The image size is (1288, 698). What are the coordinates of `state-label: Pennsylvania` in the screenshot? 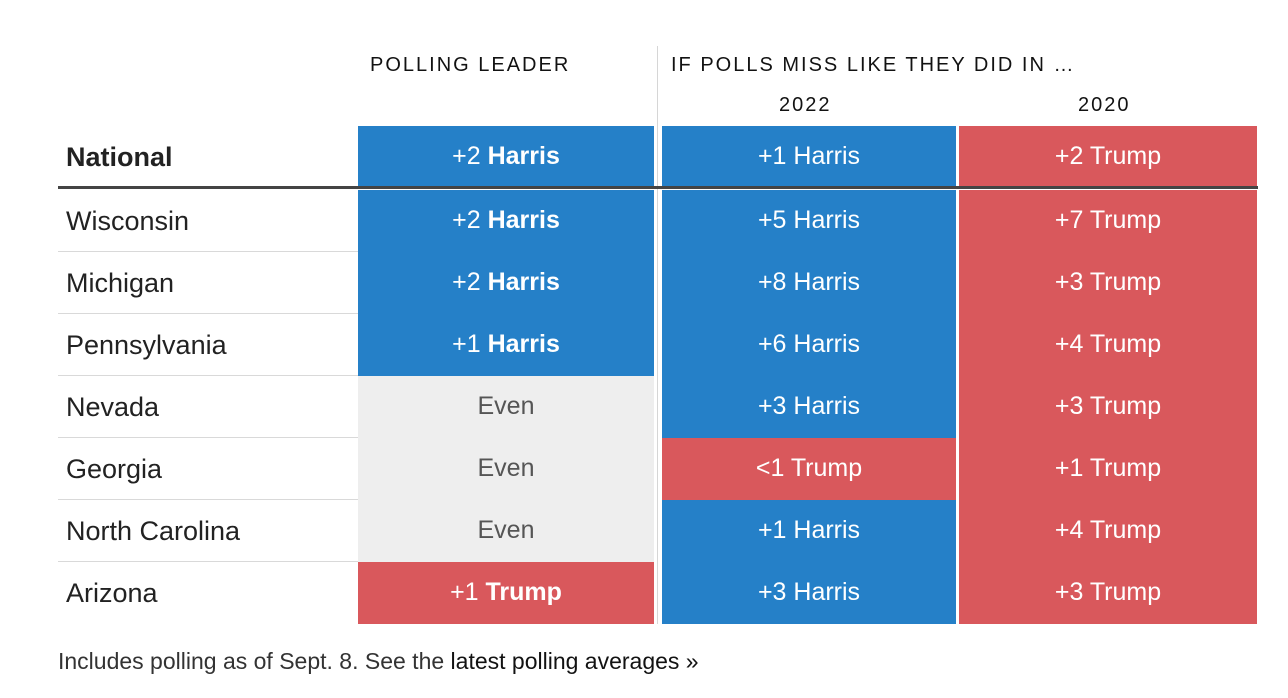 It's located at (146, 345).